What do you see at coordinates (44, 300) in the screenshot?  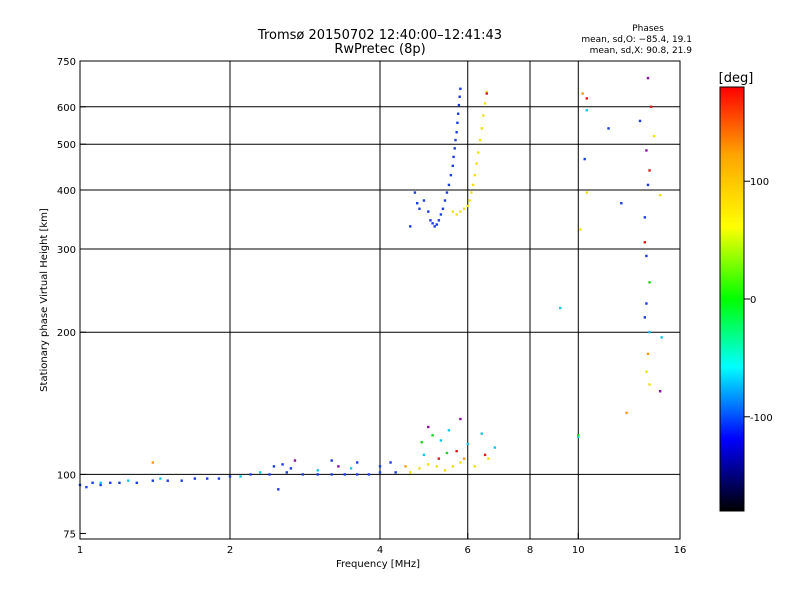 I see `y-axis-label: Stationary phase Virtual Height [km]` at bounding box center [44, 300].